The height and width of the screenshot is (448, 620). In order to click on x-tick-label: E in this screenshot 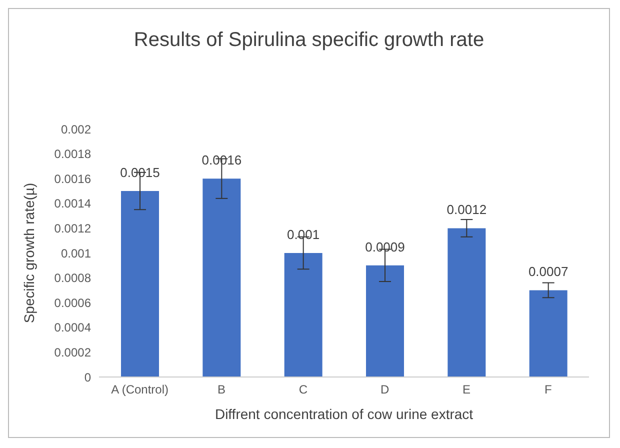, I will do `click(466, 389)`.